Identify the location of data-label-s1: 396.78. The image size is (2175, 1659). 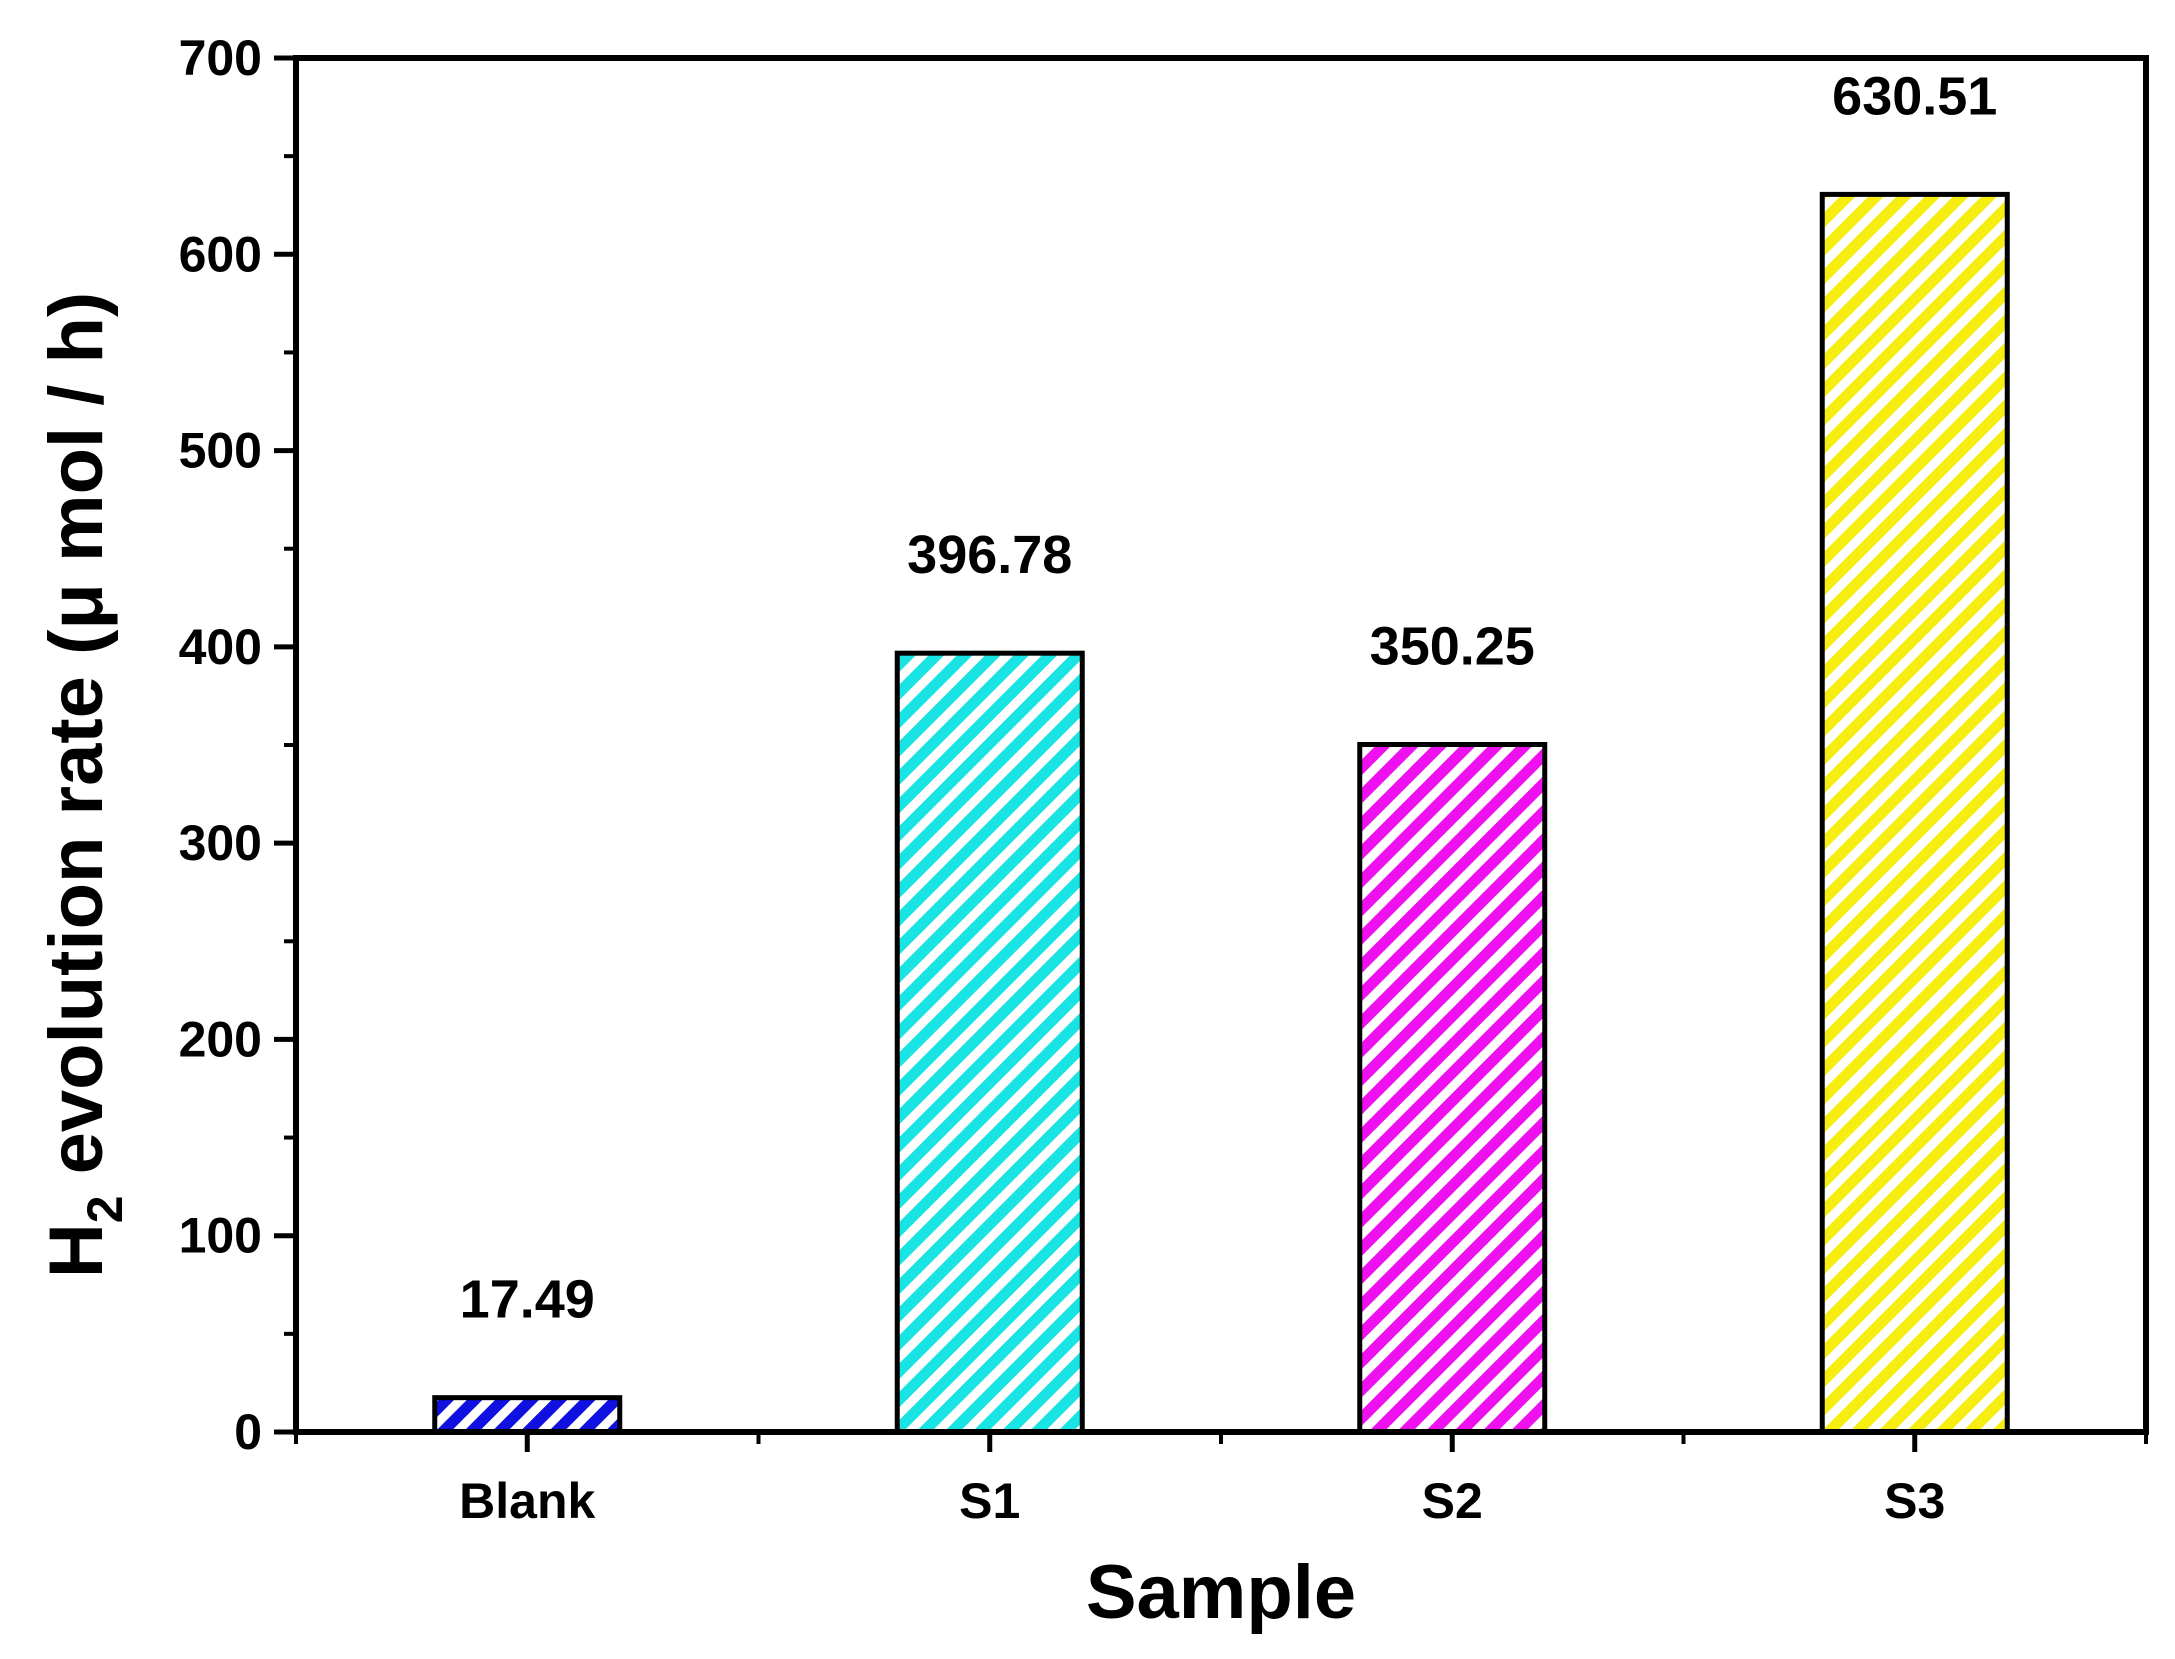
(989, 555).